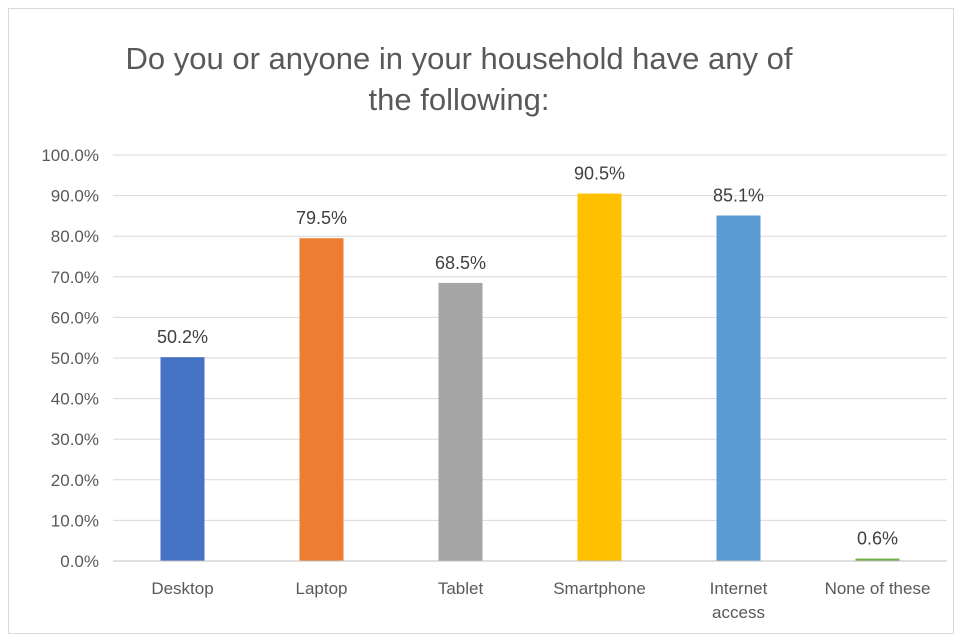  What do you see at coordinates (878, 588) in the screenshot?
I see `x-category-label: None of these` at bounding box center [878, 588].